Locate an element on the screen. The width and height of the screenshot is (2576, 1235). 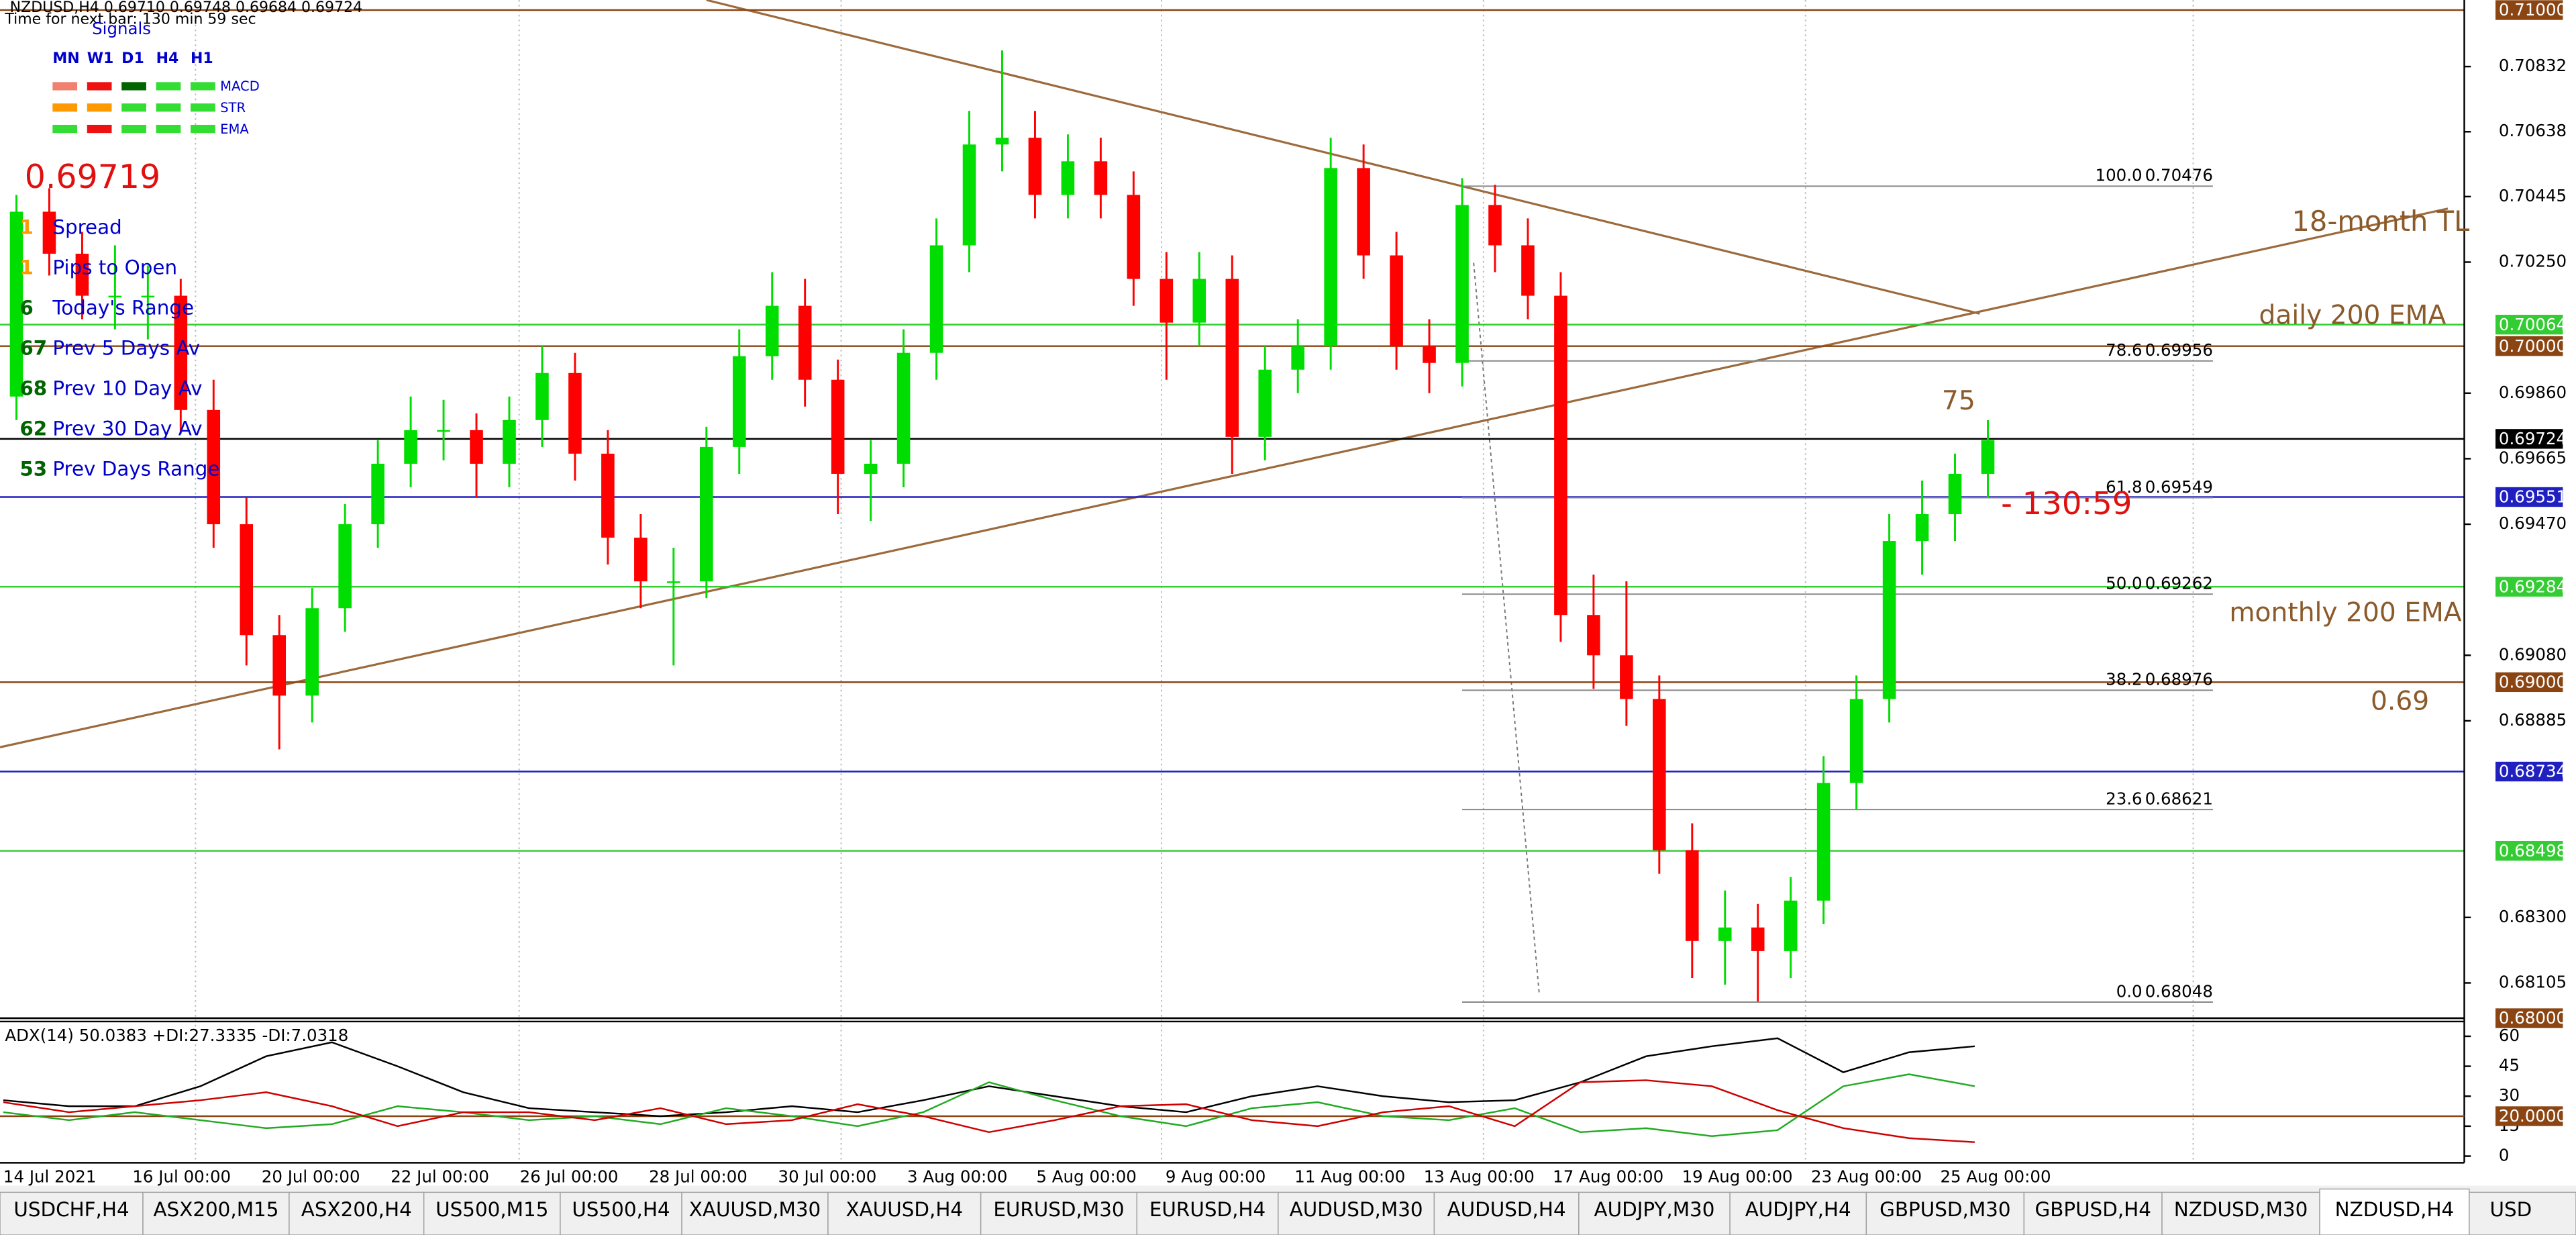
tab-label: XAUUSD,H4 is located at coordinates (905, 1210).